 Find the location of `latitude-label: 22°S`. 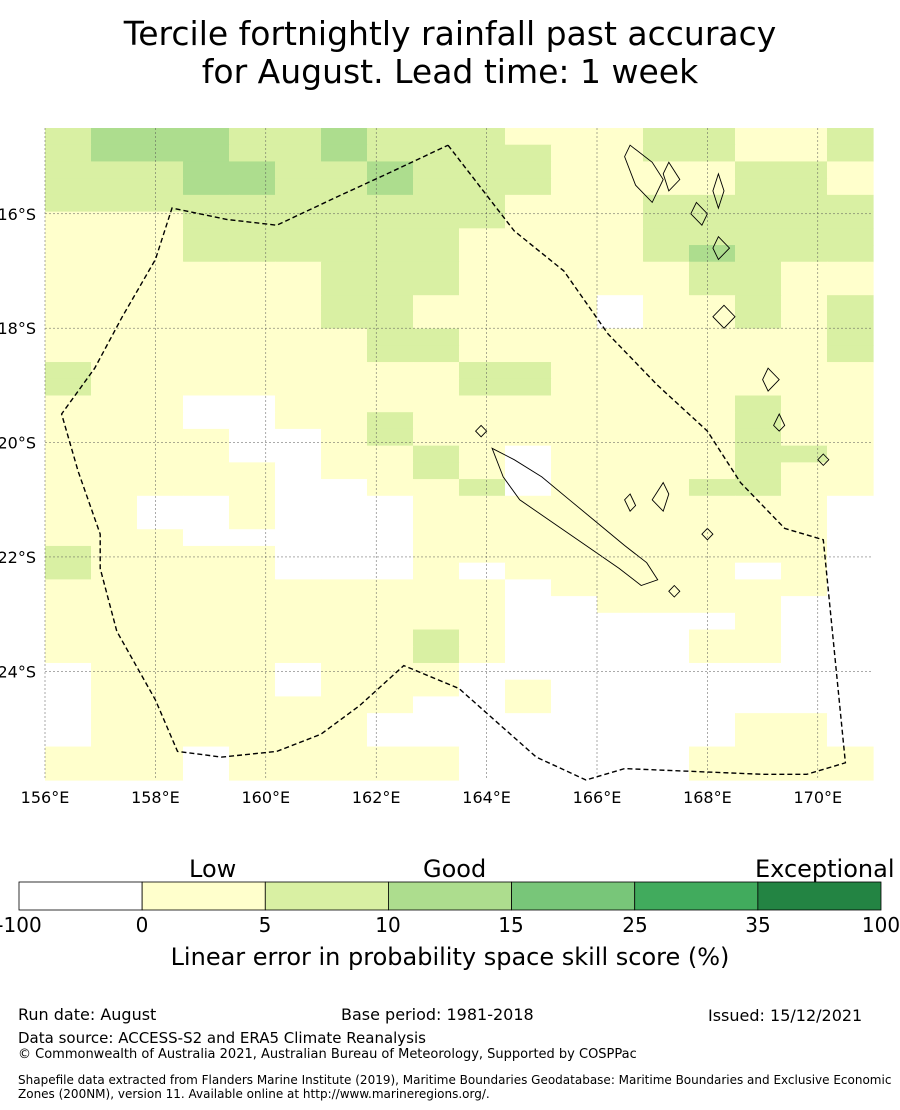

latitude-label: 22°S is located at coordinates (18, 557).